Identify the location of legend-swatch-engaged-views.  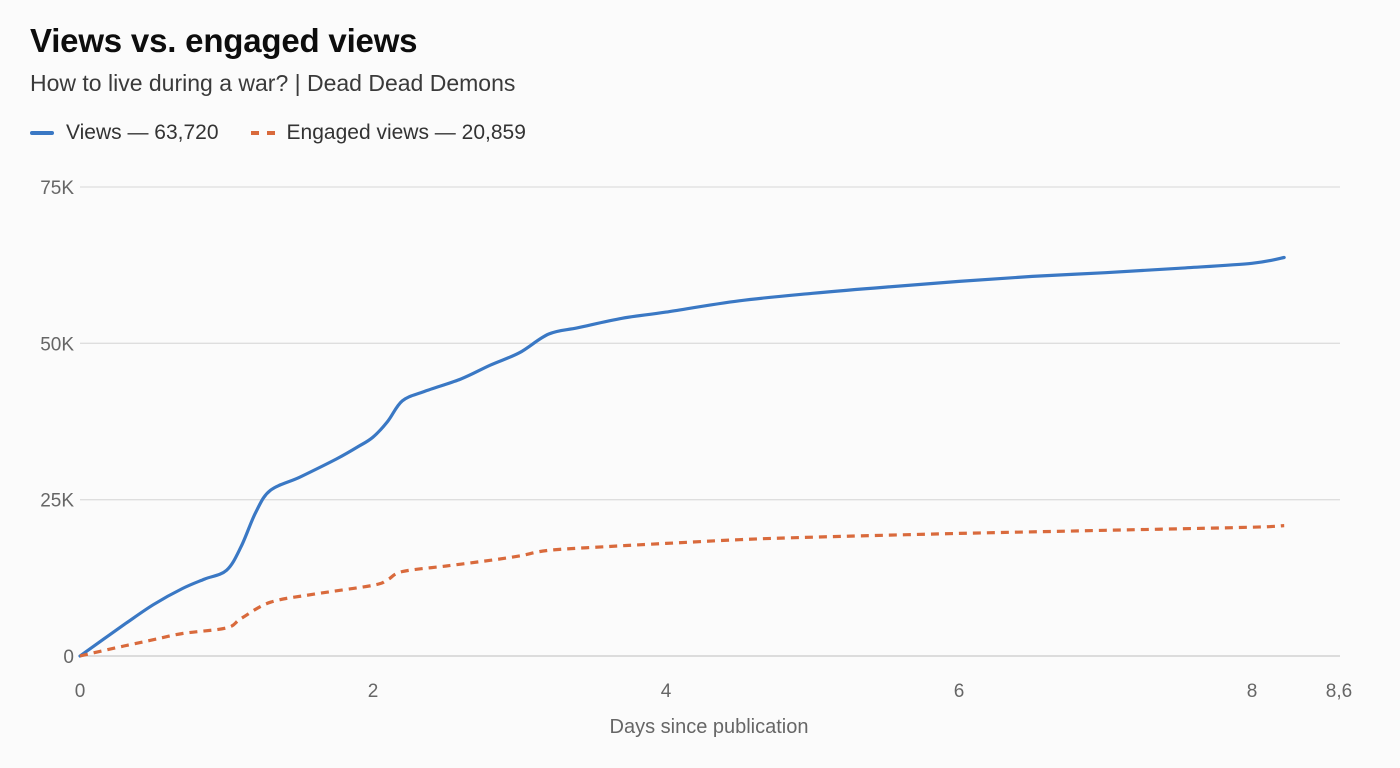
(262, 133).